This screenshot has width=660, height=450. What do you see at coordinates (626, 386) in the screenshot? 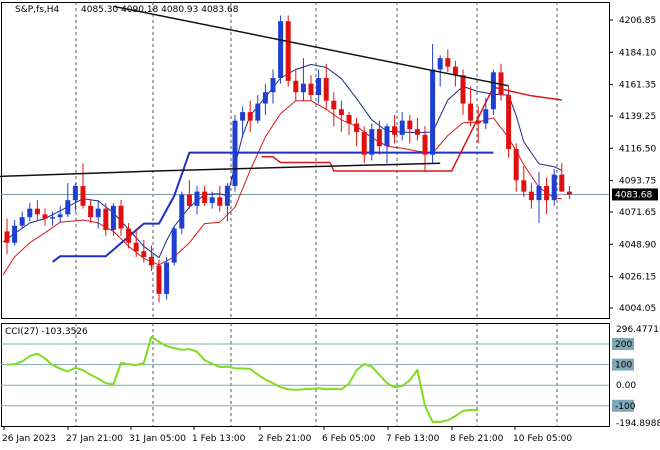
I see `cci-axis-label: 0.00` at bounding box center [626, 386].